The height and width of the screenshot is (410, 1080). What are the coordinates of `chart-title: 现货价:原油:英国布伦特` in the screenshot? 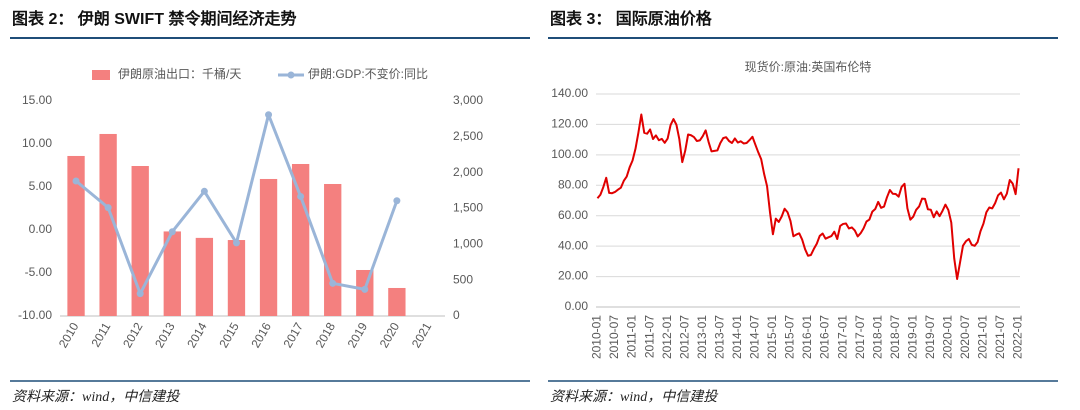 It's located at (808, 66).